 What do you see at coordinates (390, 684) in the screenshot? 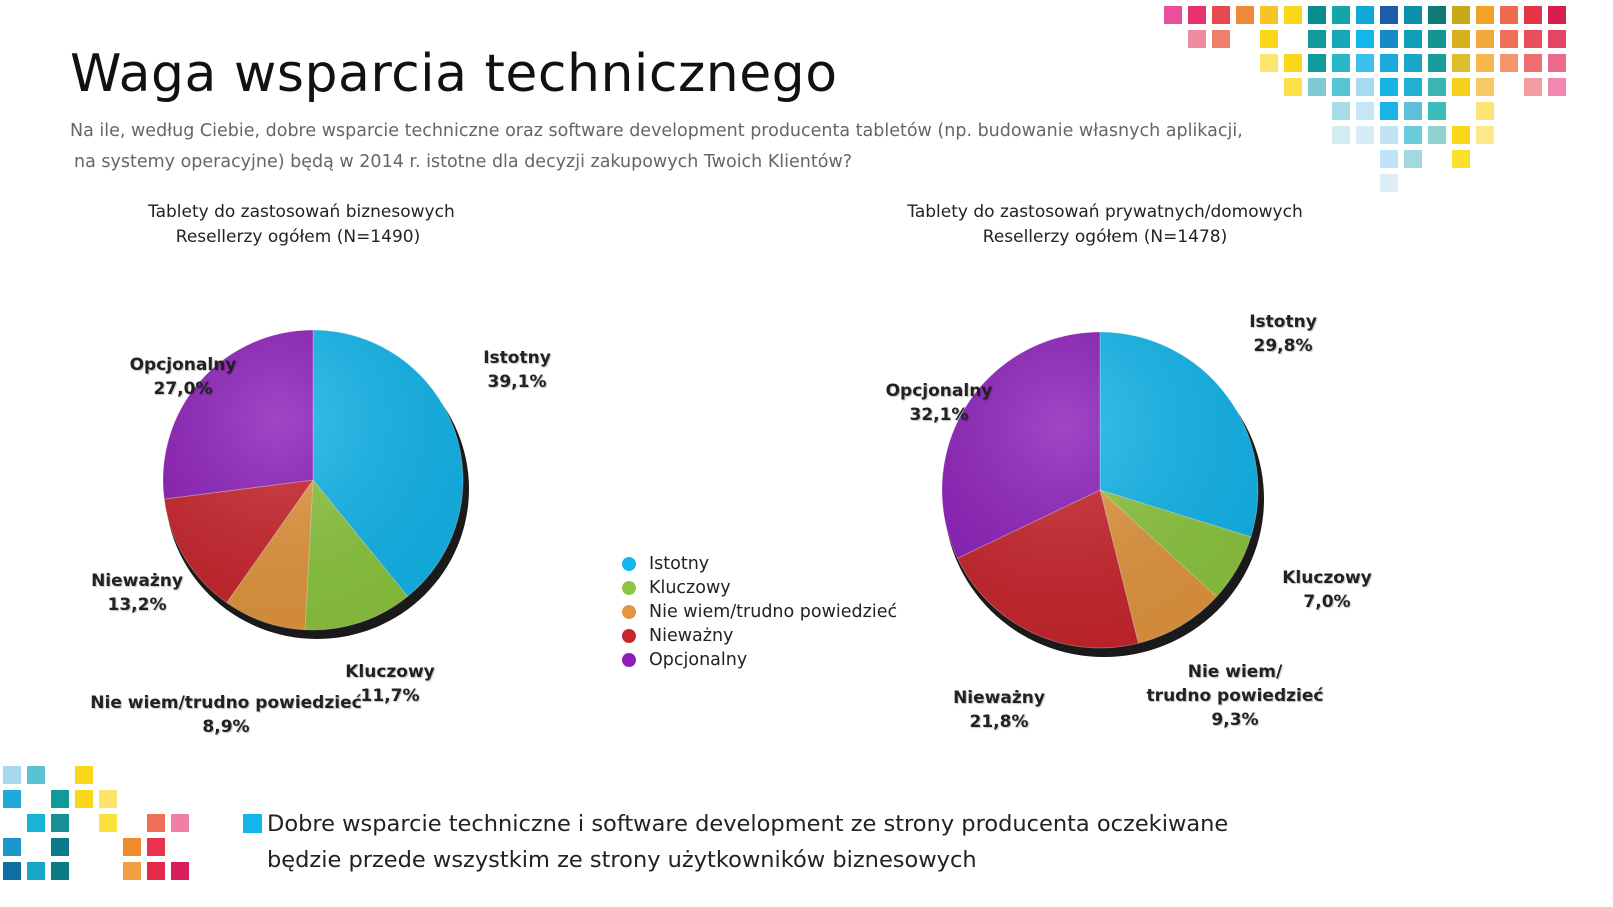
I see `label-business-kluczowy: Kluczowy 11,7%` at bounding box center [390, 684].